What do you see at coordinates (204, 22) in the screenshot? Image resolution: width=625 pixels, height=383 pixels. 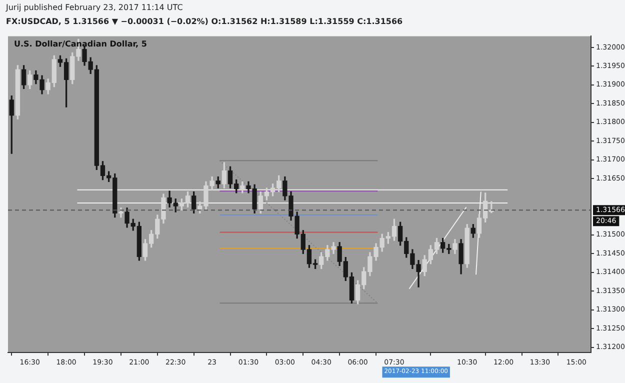 I see `chart-subtitle: FX:USDCAD, 5 1.31566 ▼ −0.00031 (−0.02%) O:1.31562 H:1.31589 L:1.31559 C:1.31566` at bounding box center [204, 22].